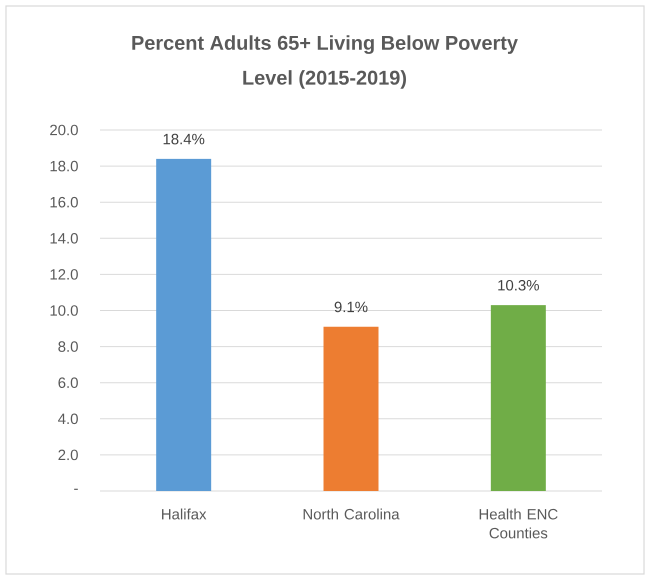 Image resolution: width=649 pixels, height=579 pixels. Describe the element at coordinates (519, 523) in the screenshot. I see `x-tick-label: Health ENC Counties` at that location.